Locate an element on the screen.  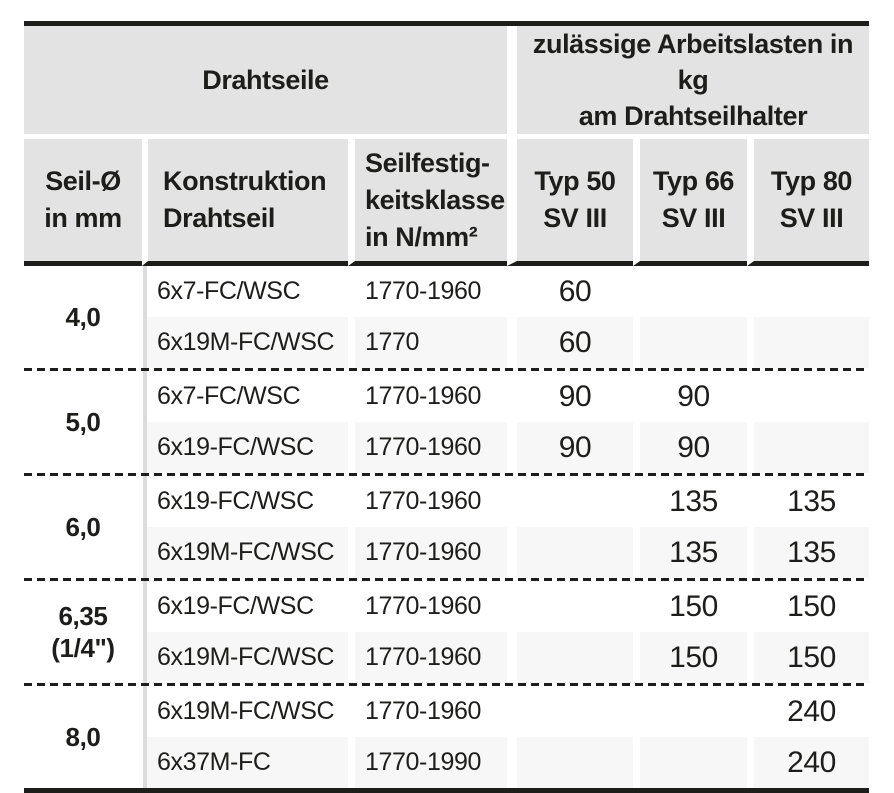
table-row: 6x19M-FC/WSC 1770-1960 150 150 is located at coordinates (446, 657).